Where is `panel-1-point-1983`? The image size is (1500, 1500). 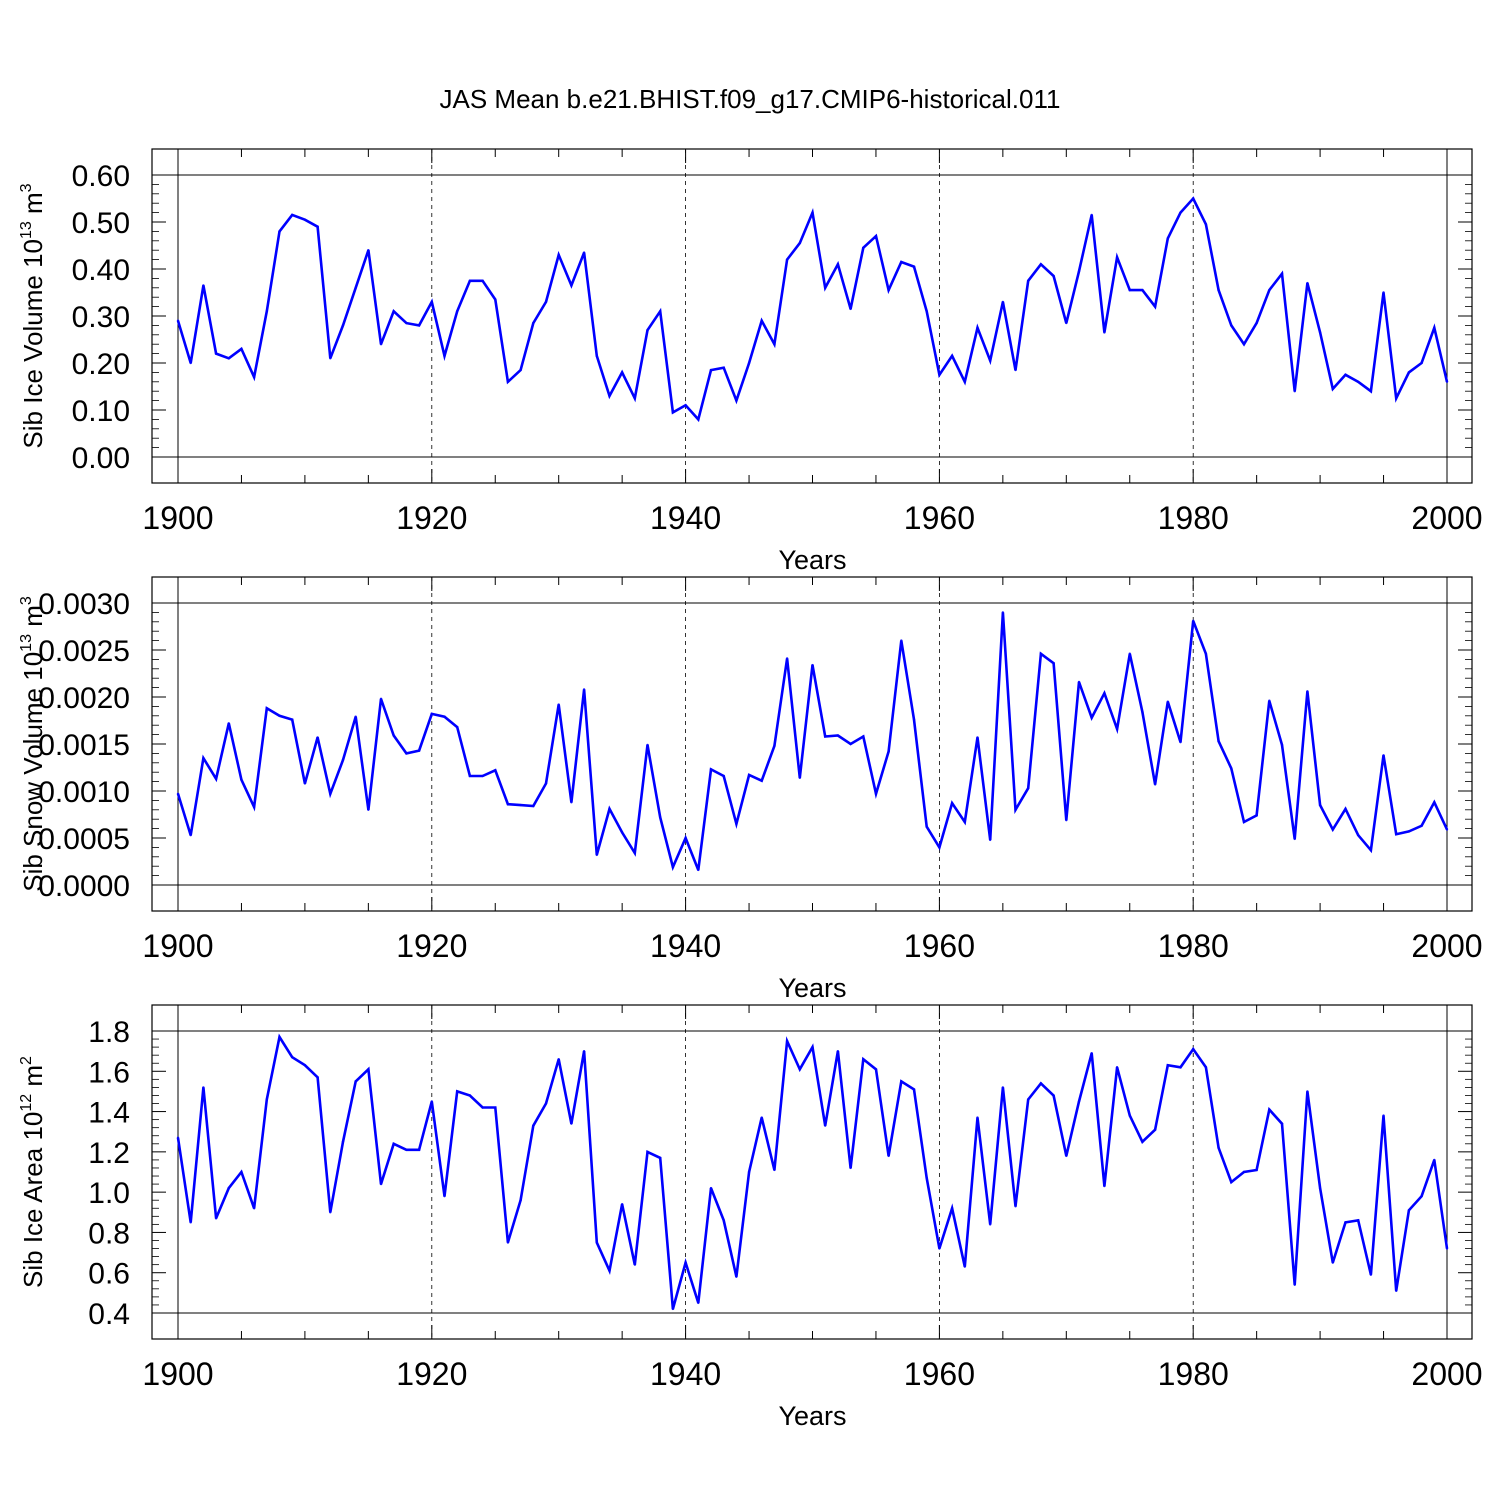
panel-1-point-1983 is located at coordinates (1231, 325).